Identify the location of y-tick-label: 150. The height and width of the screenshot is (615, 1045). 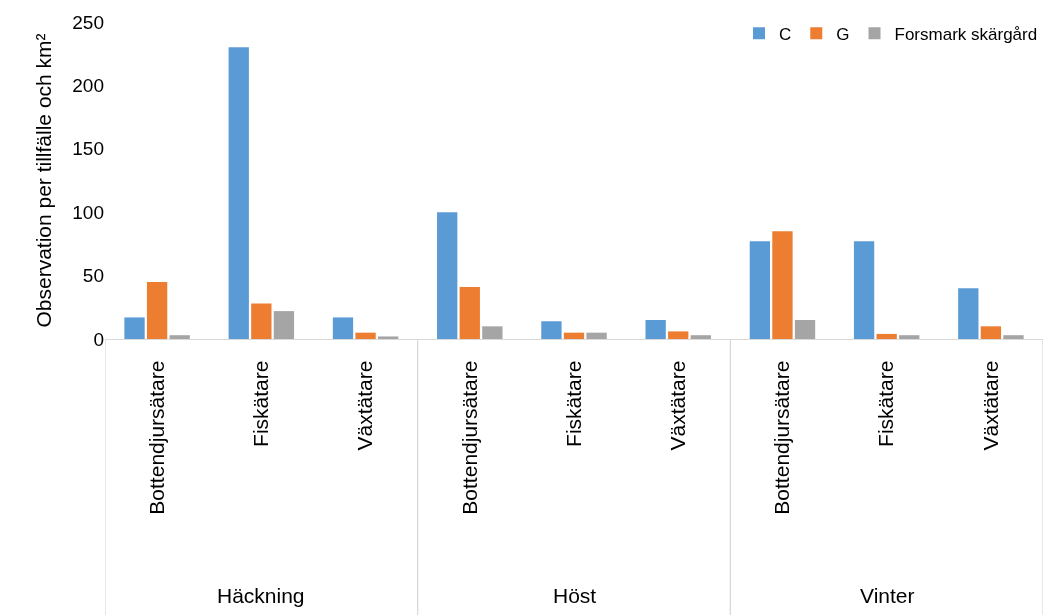
(88, 149).